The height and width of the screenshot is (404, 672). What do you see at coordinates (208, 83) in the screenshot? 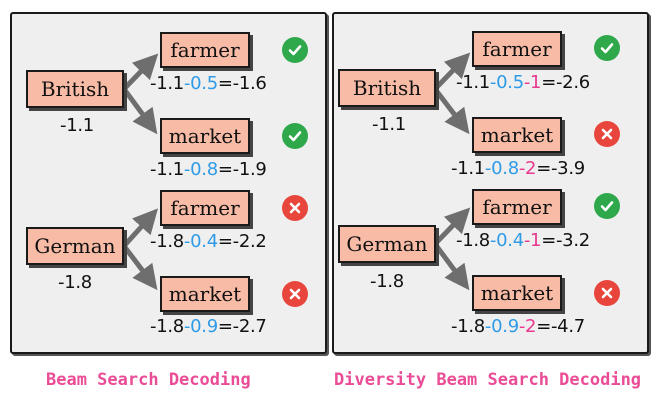
I see `left-score-1: -1.1-0.5=-1.6` at bounding box center [208, 83].